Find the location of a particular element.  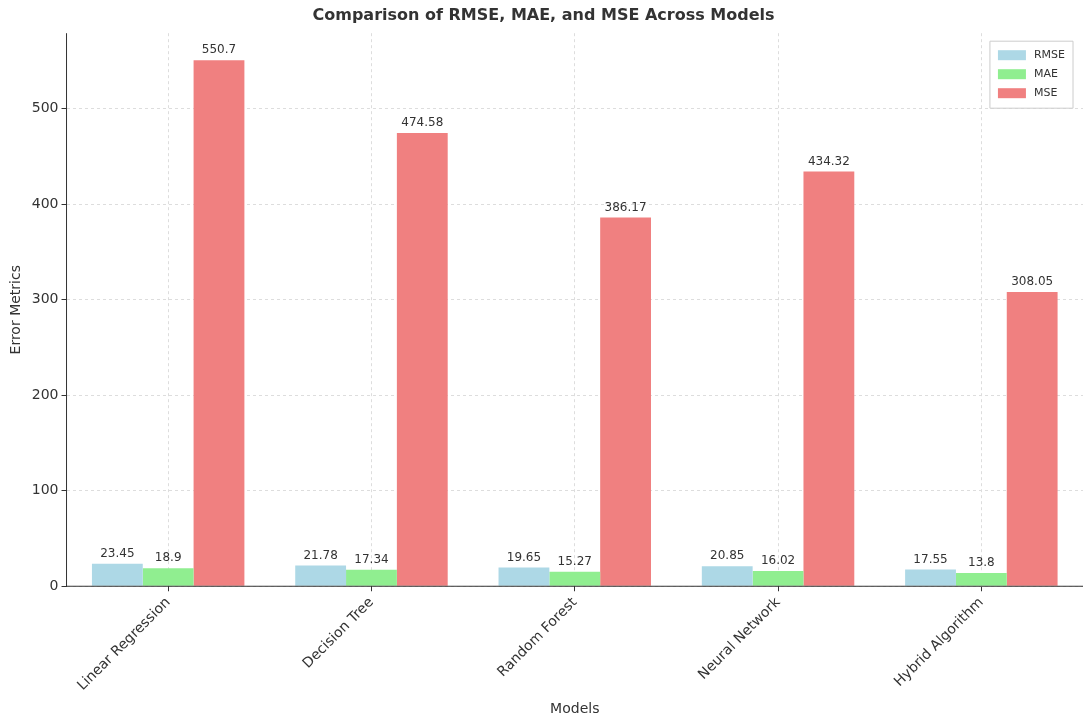

data-label: 18.9 is located at coordinates (168, 557).